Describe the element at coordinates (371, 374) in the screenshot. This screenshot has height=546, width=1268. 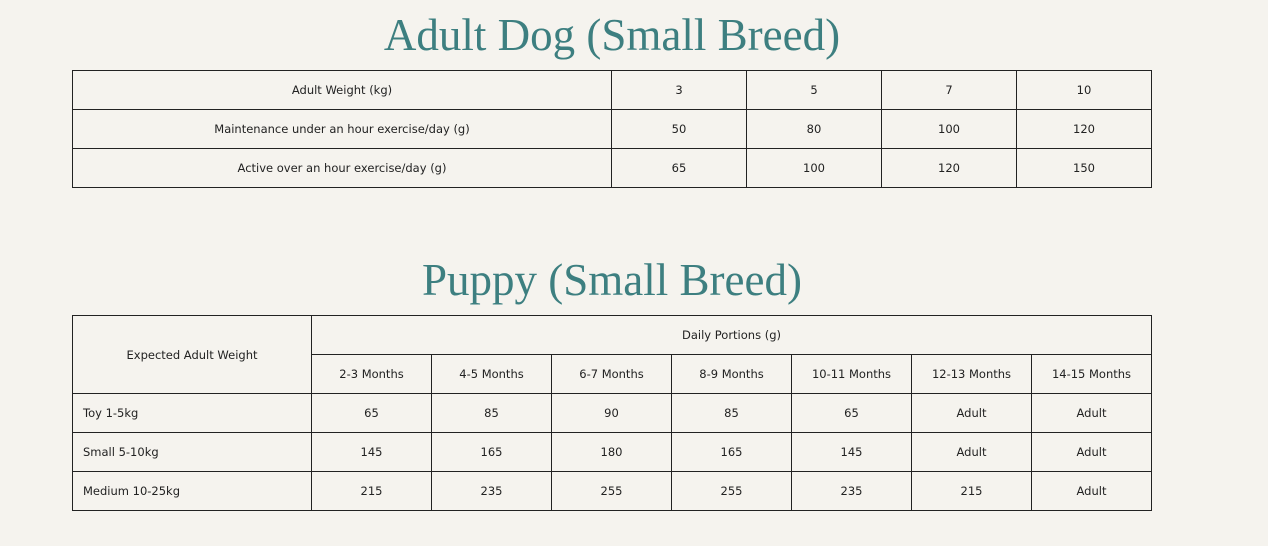
I see `column-header: 2-3 Months` at that location.